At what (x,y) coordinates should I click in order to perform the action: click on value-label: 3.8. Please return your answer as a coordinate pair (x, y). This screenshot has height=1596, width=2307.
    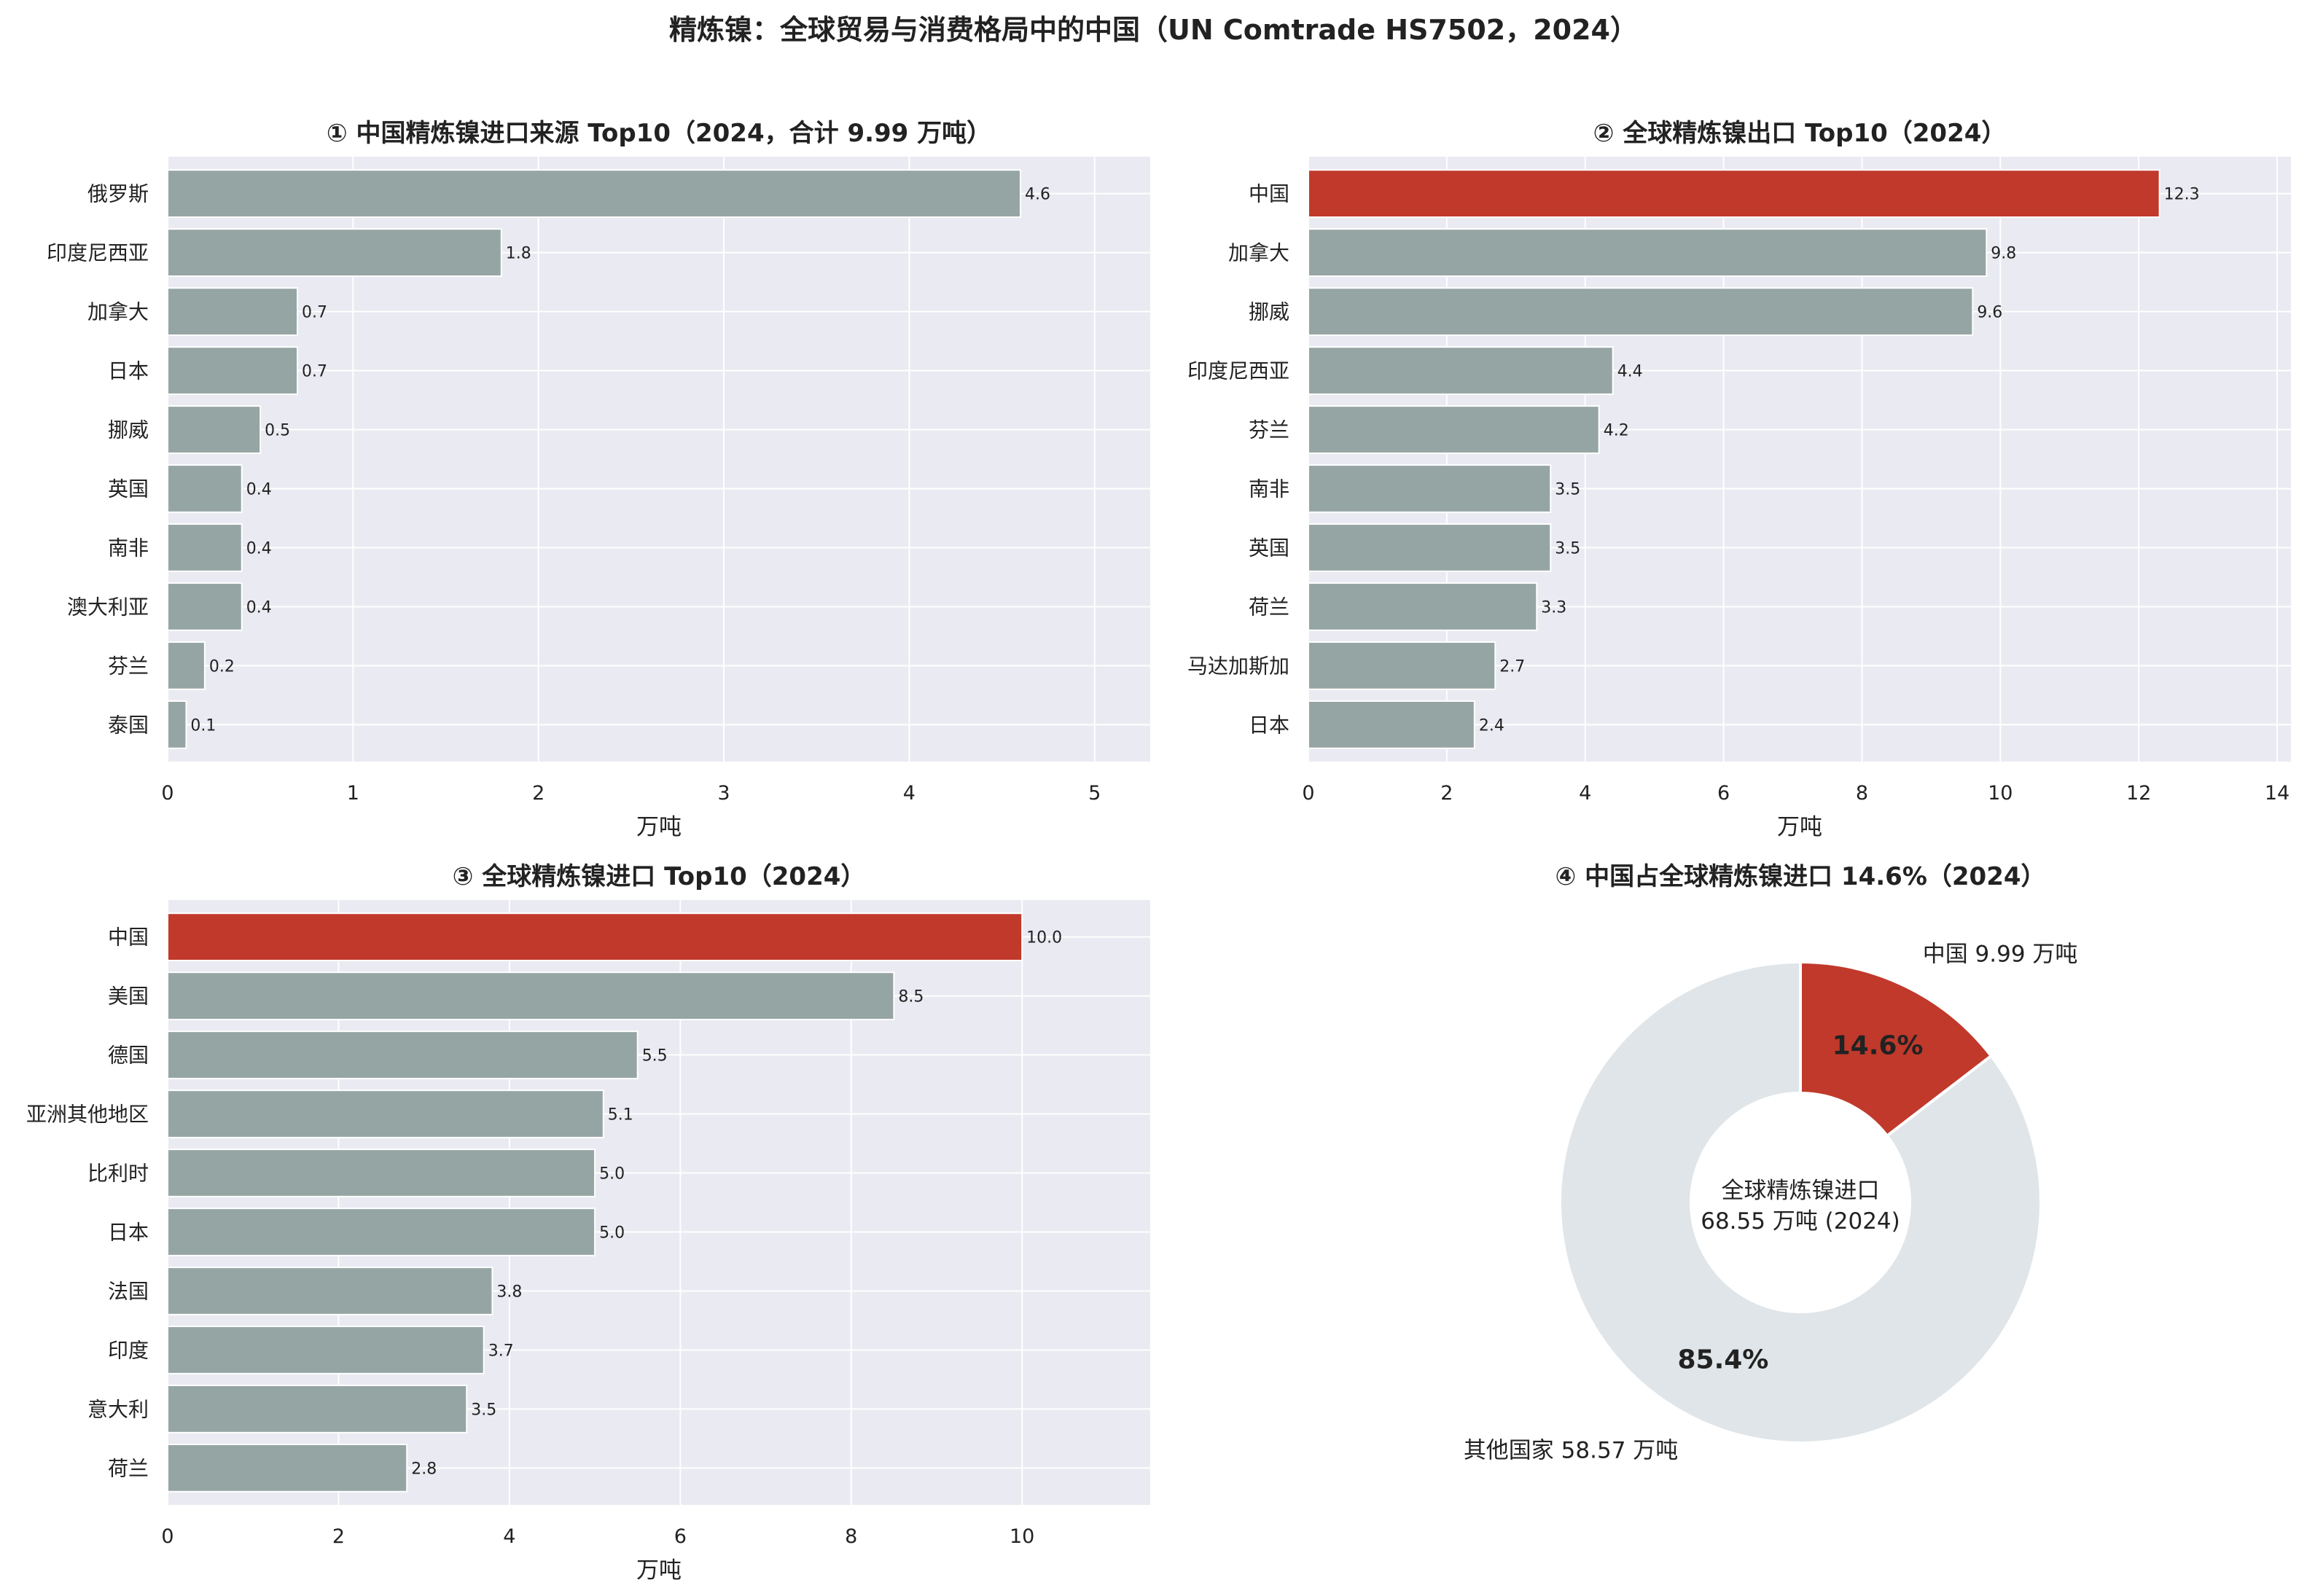
    Looking at the image, I should click on (509, 1292).